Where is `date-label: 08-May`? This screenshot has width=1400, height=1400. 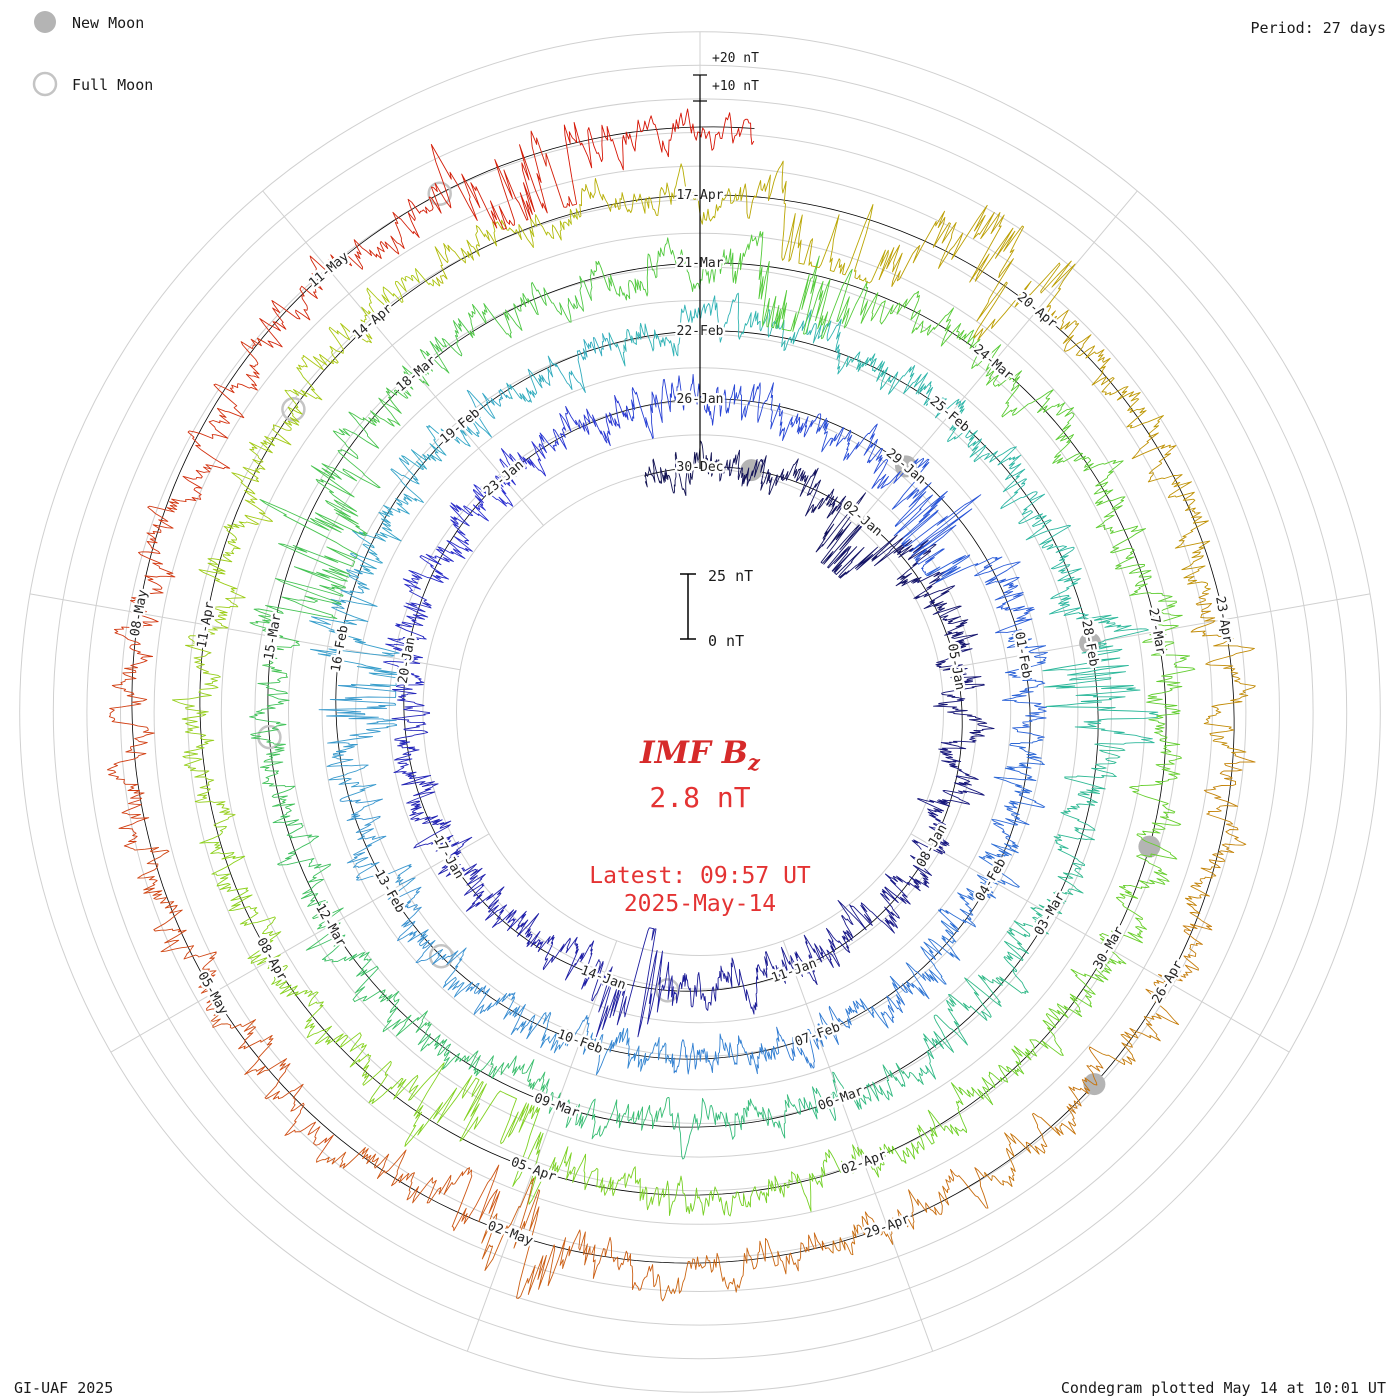
date-label: 08-May is located at coordinates (139, 612).